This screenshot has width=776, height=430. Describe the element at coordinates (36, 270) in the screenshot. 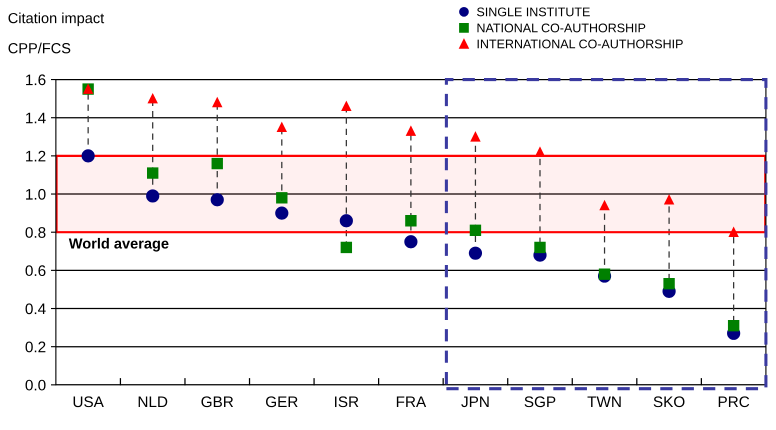

I see `y-tick-label: 0.6` at that location.